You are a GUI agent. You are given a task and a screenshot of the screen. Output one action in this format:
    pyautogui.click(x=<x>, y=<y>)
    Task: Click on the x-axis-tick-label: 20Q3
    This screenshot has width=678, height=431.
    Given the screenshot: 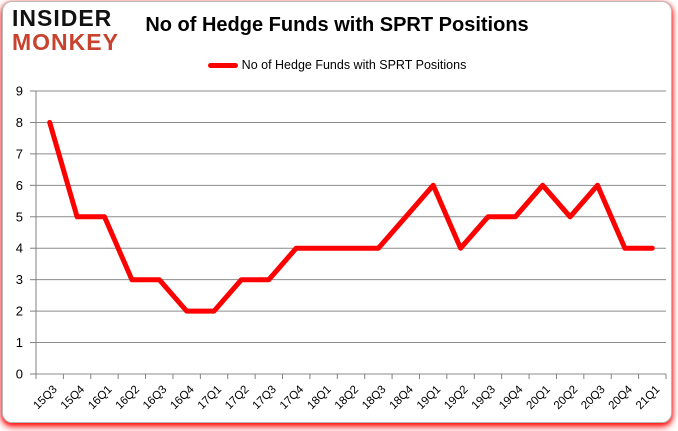 What is the action you would take?
    pyautogui.click(x=593, y=398)
    